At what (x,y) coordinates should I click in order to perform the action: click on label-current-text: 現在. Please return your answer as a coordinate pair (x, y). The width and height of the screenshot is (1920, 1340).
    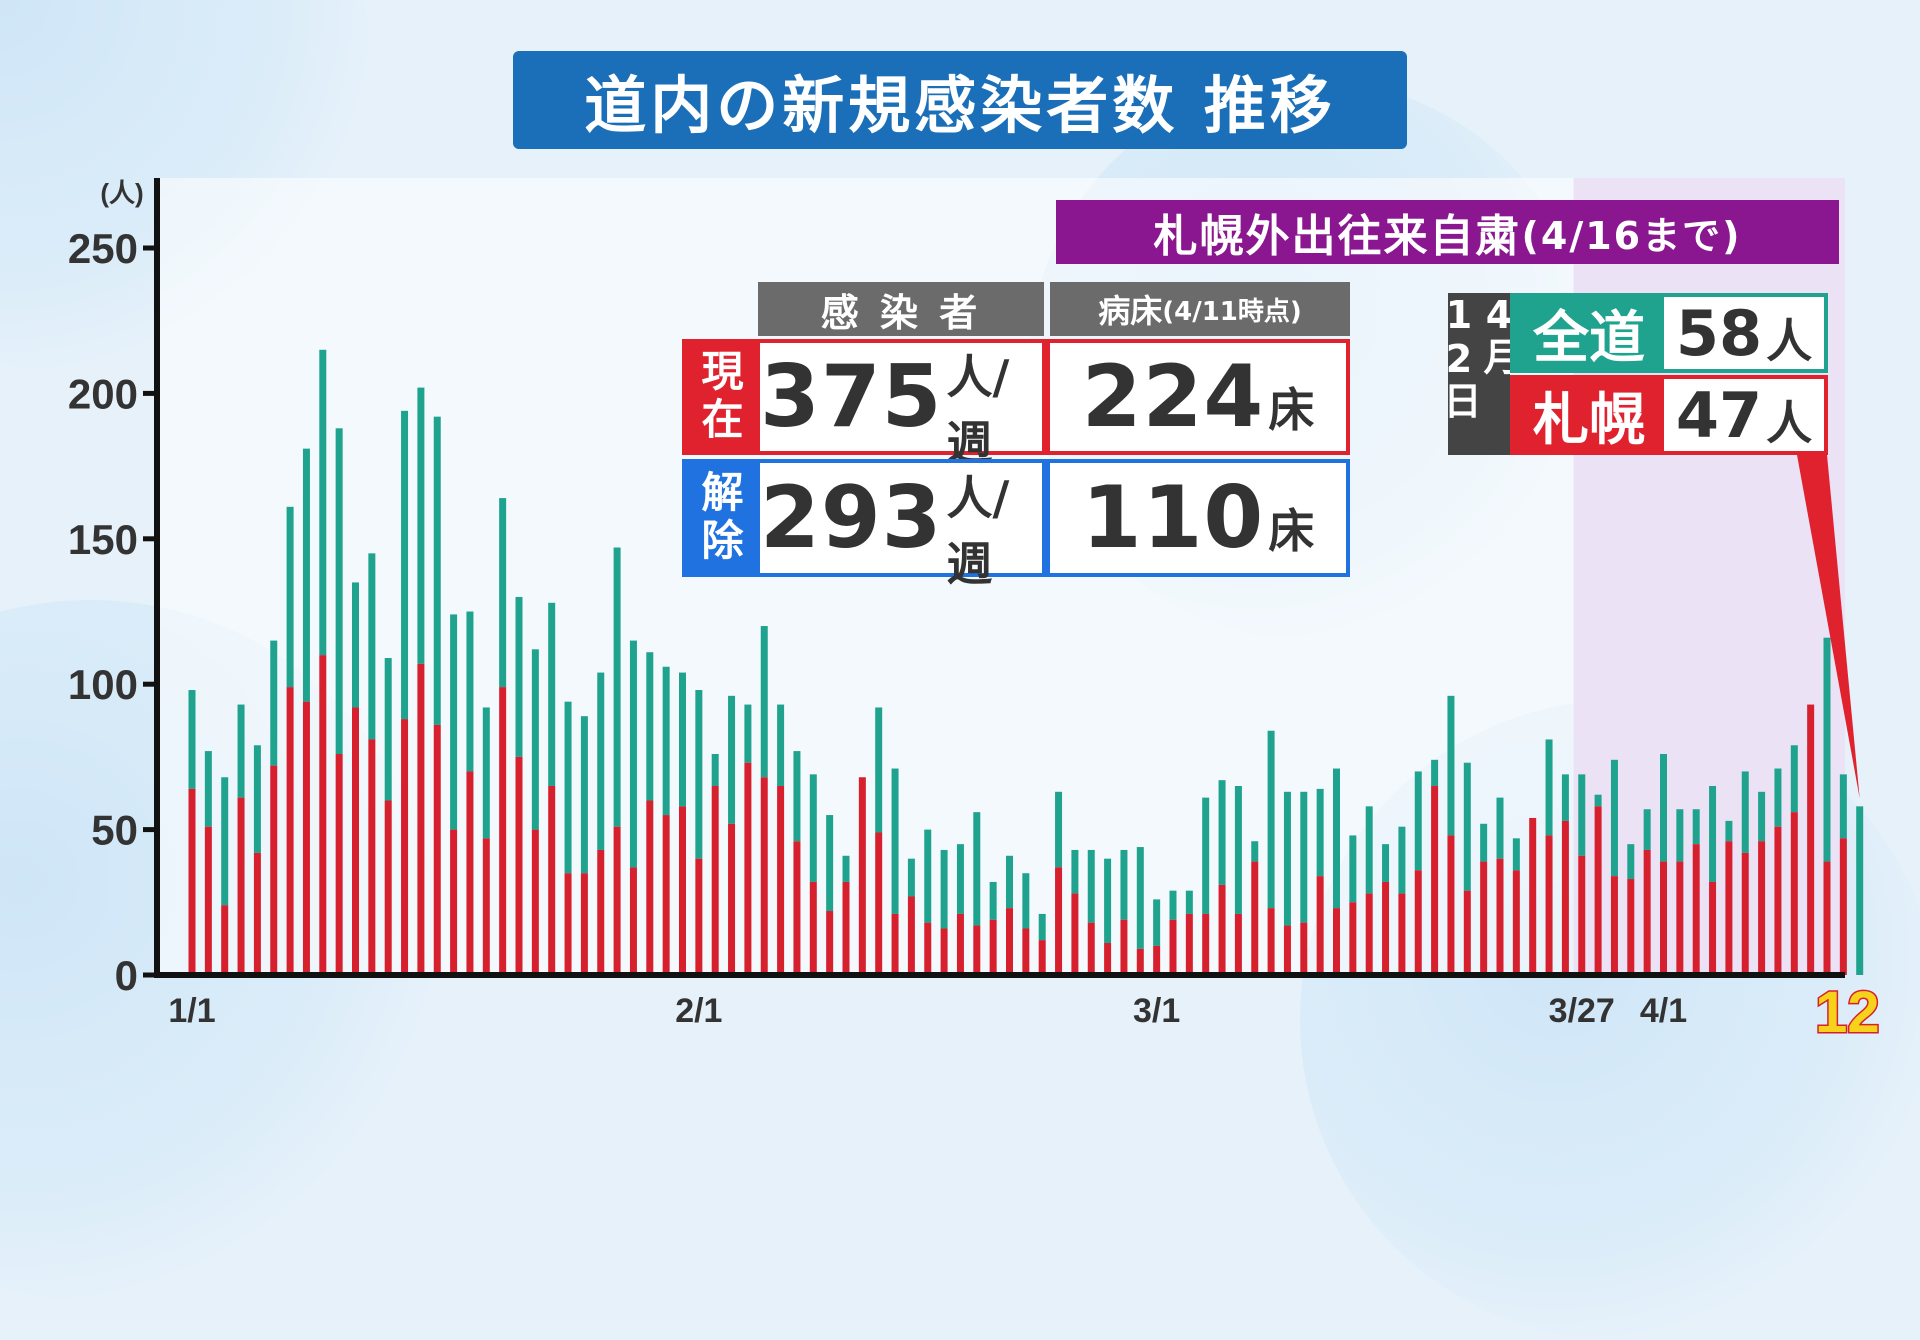
    Looking at the image, I should click on (719, 397).